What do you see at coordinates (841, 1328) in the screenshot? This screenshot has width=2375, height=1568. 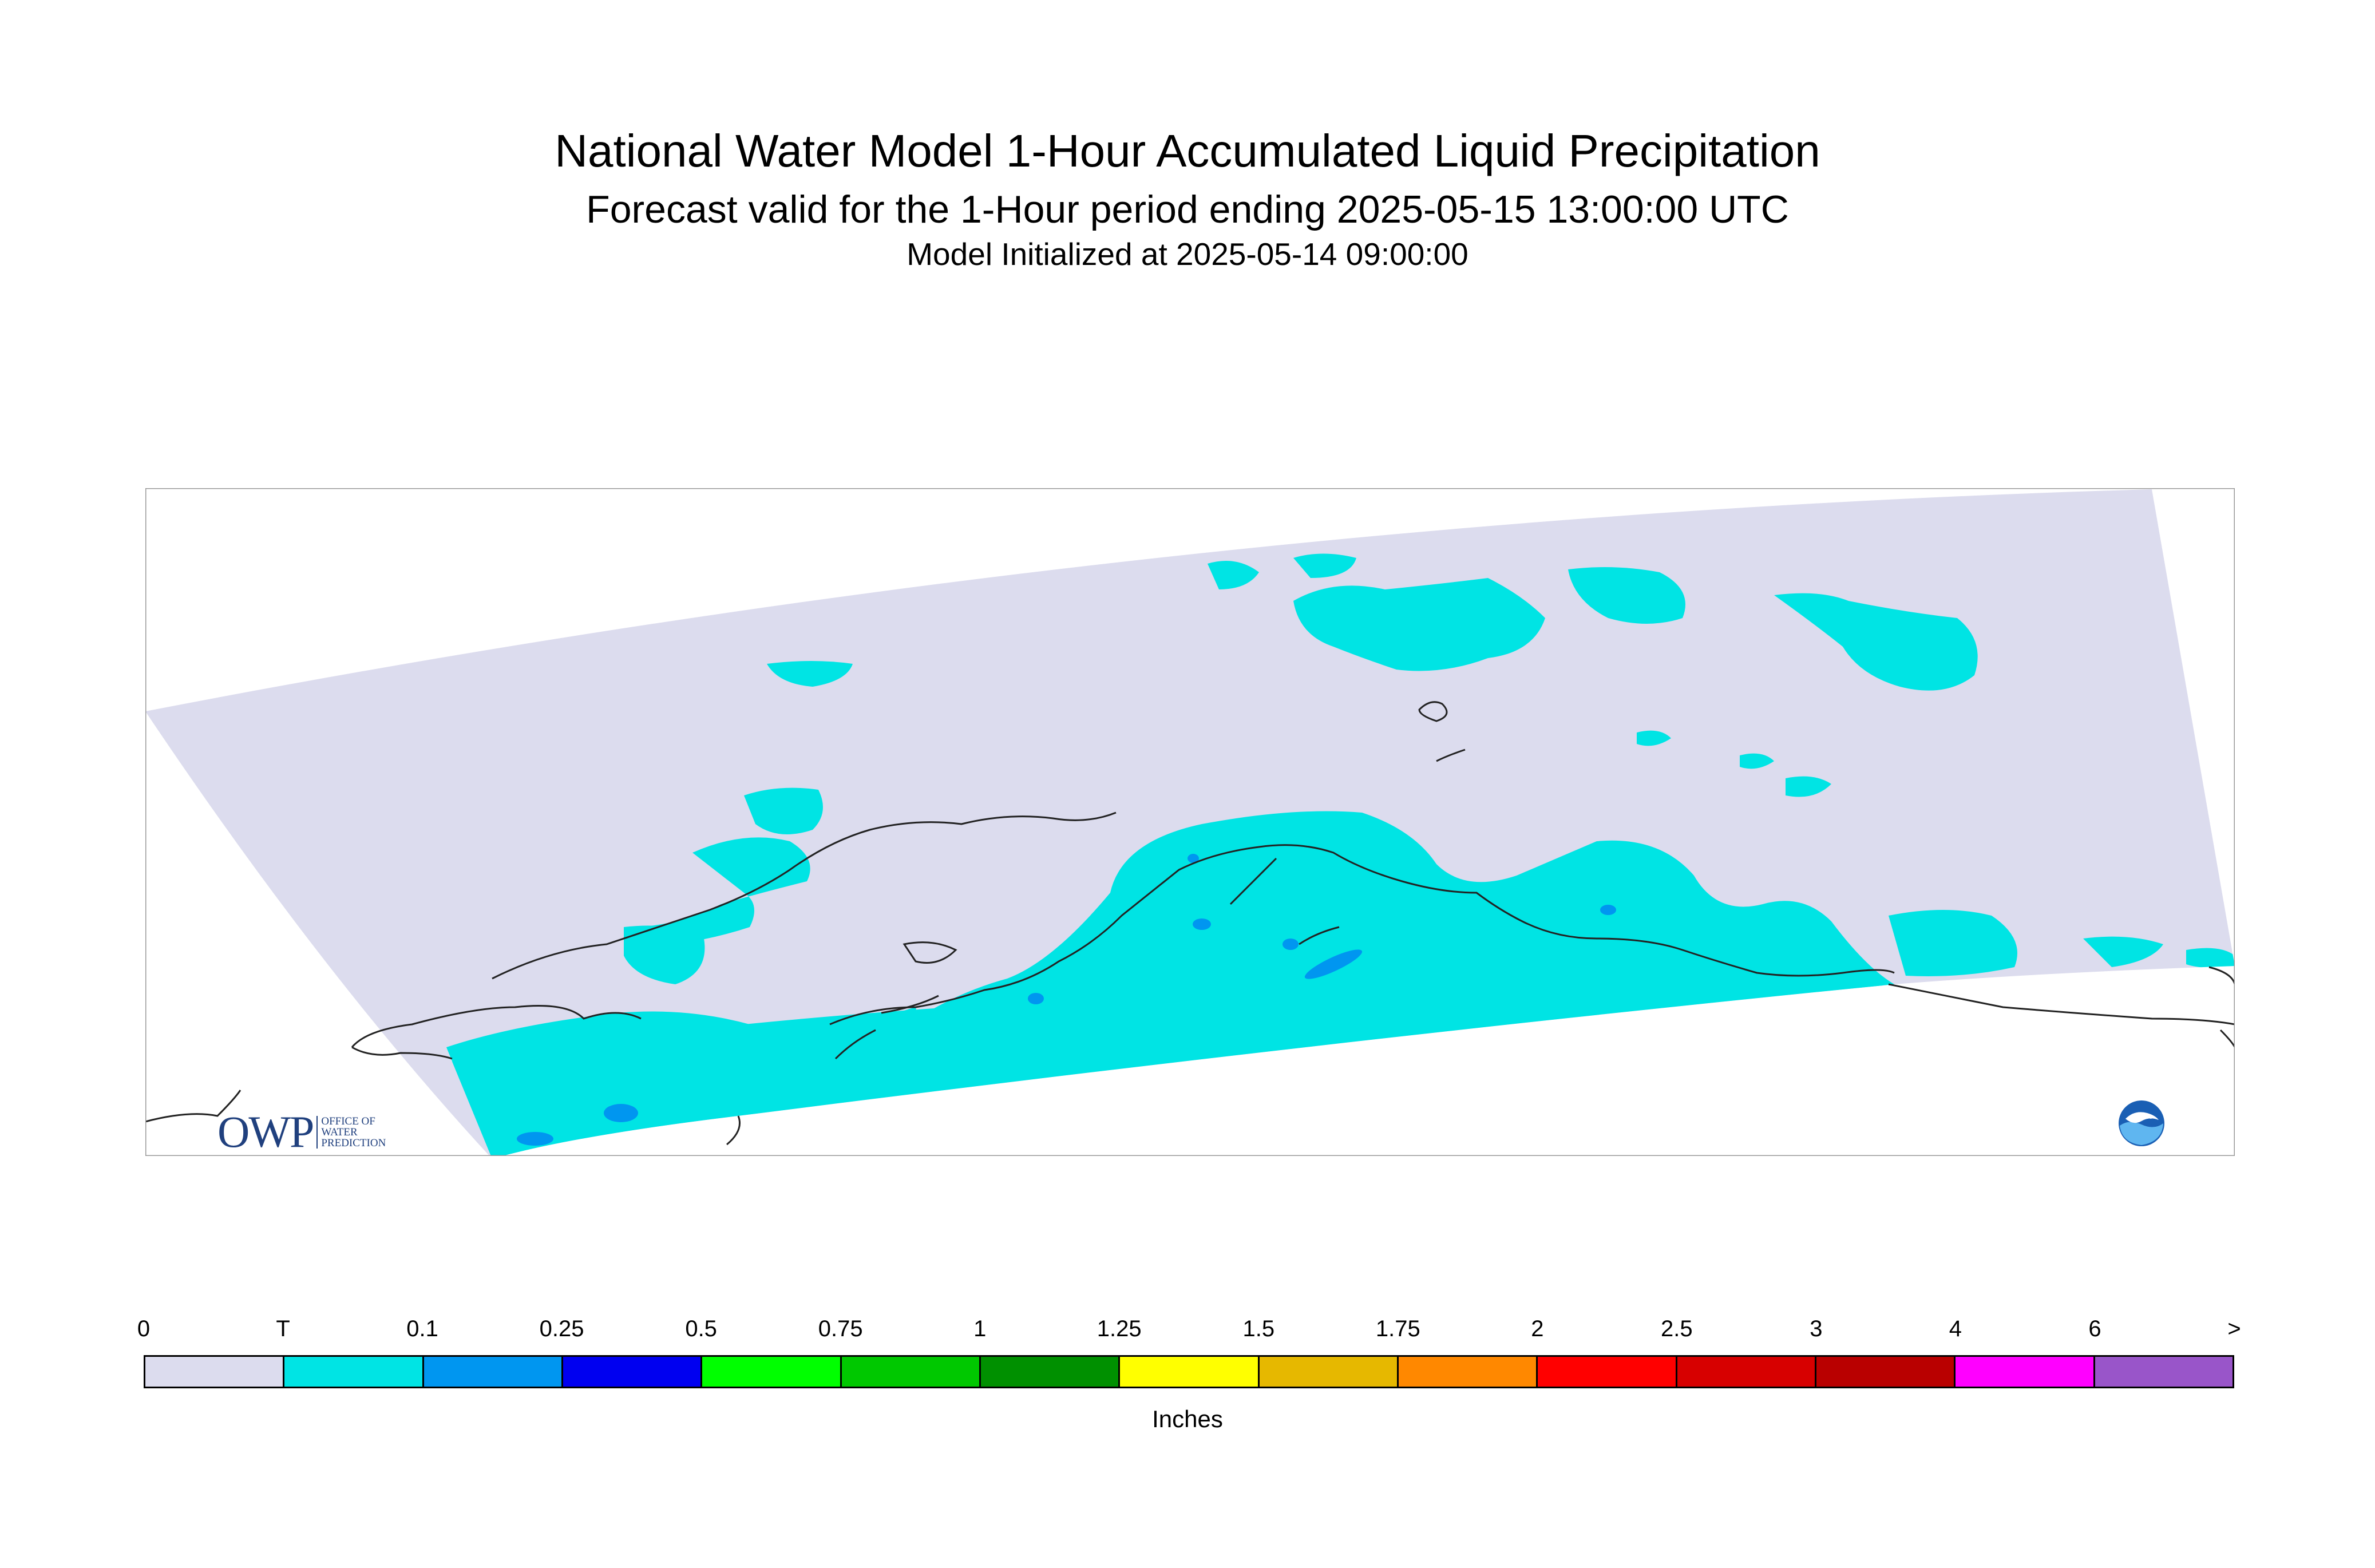 I see `colorbar-label: 0.75` at bounding box center [841, 1328].